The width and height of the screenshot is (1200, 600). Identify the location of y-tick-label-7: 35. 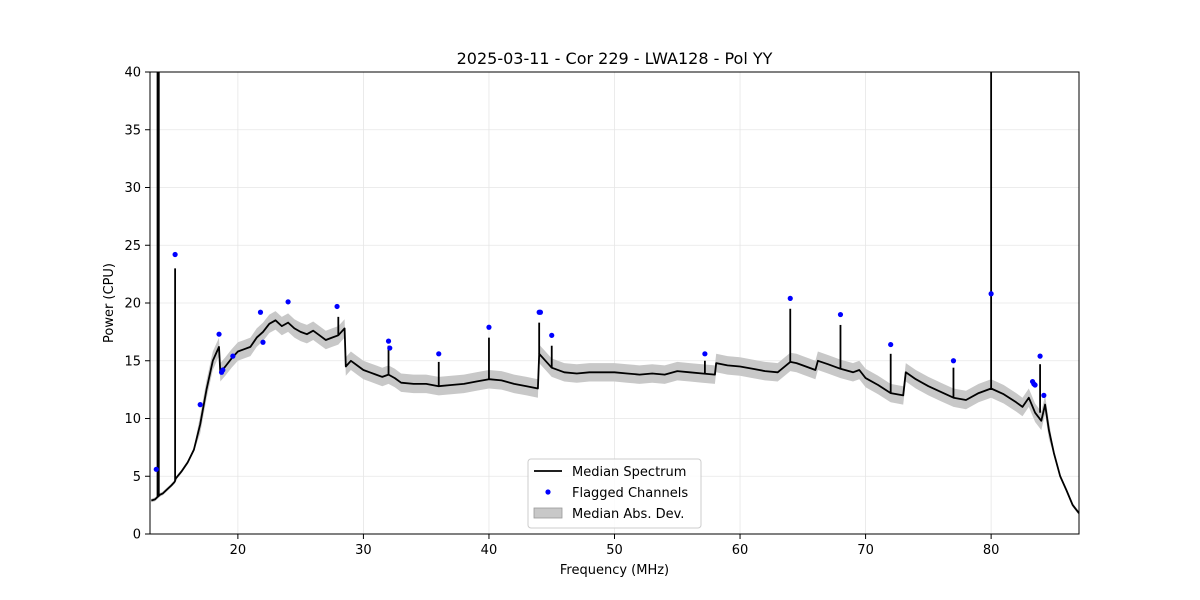
(132, 130).